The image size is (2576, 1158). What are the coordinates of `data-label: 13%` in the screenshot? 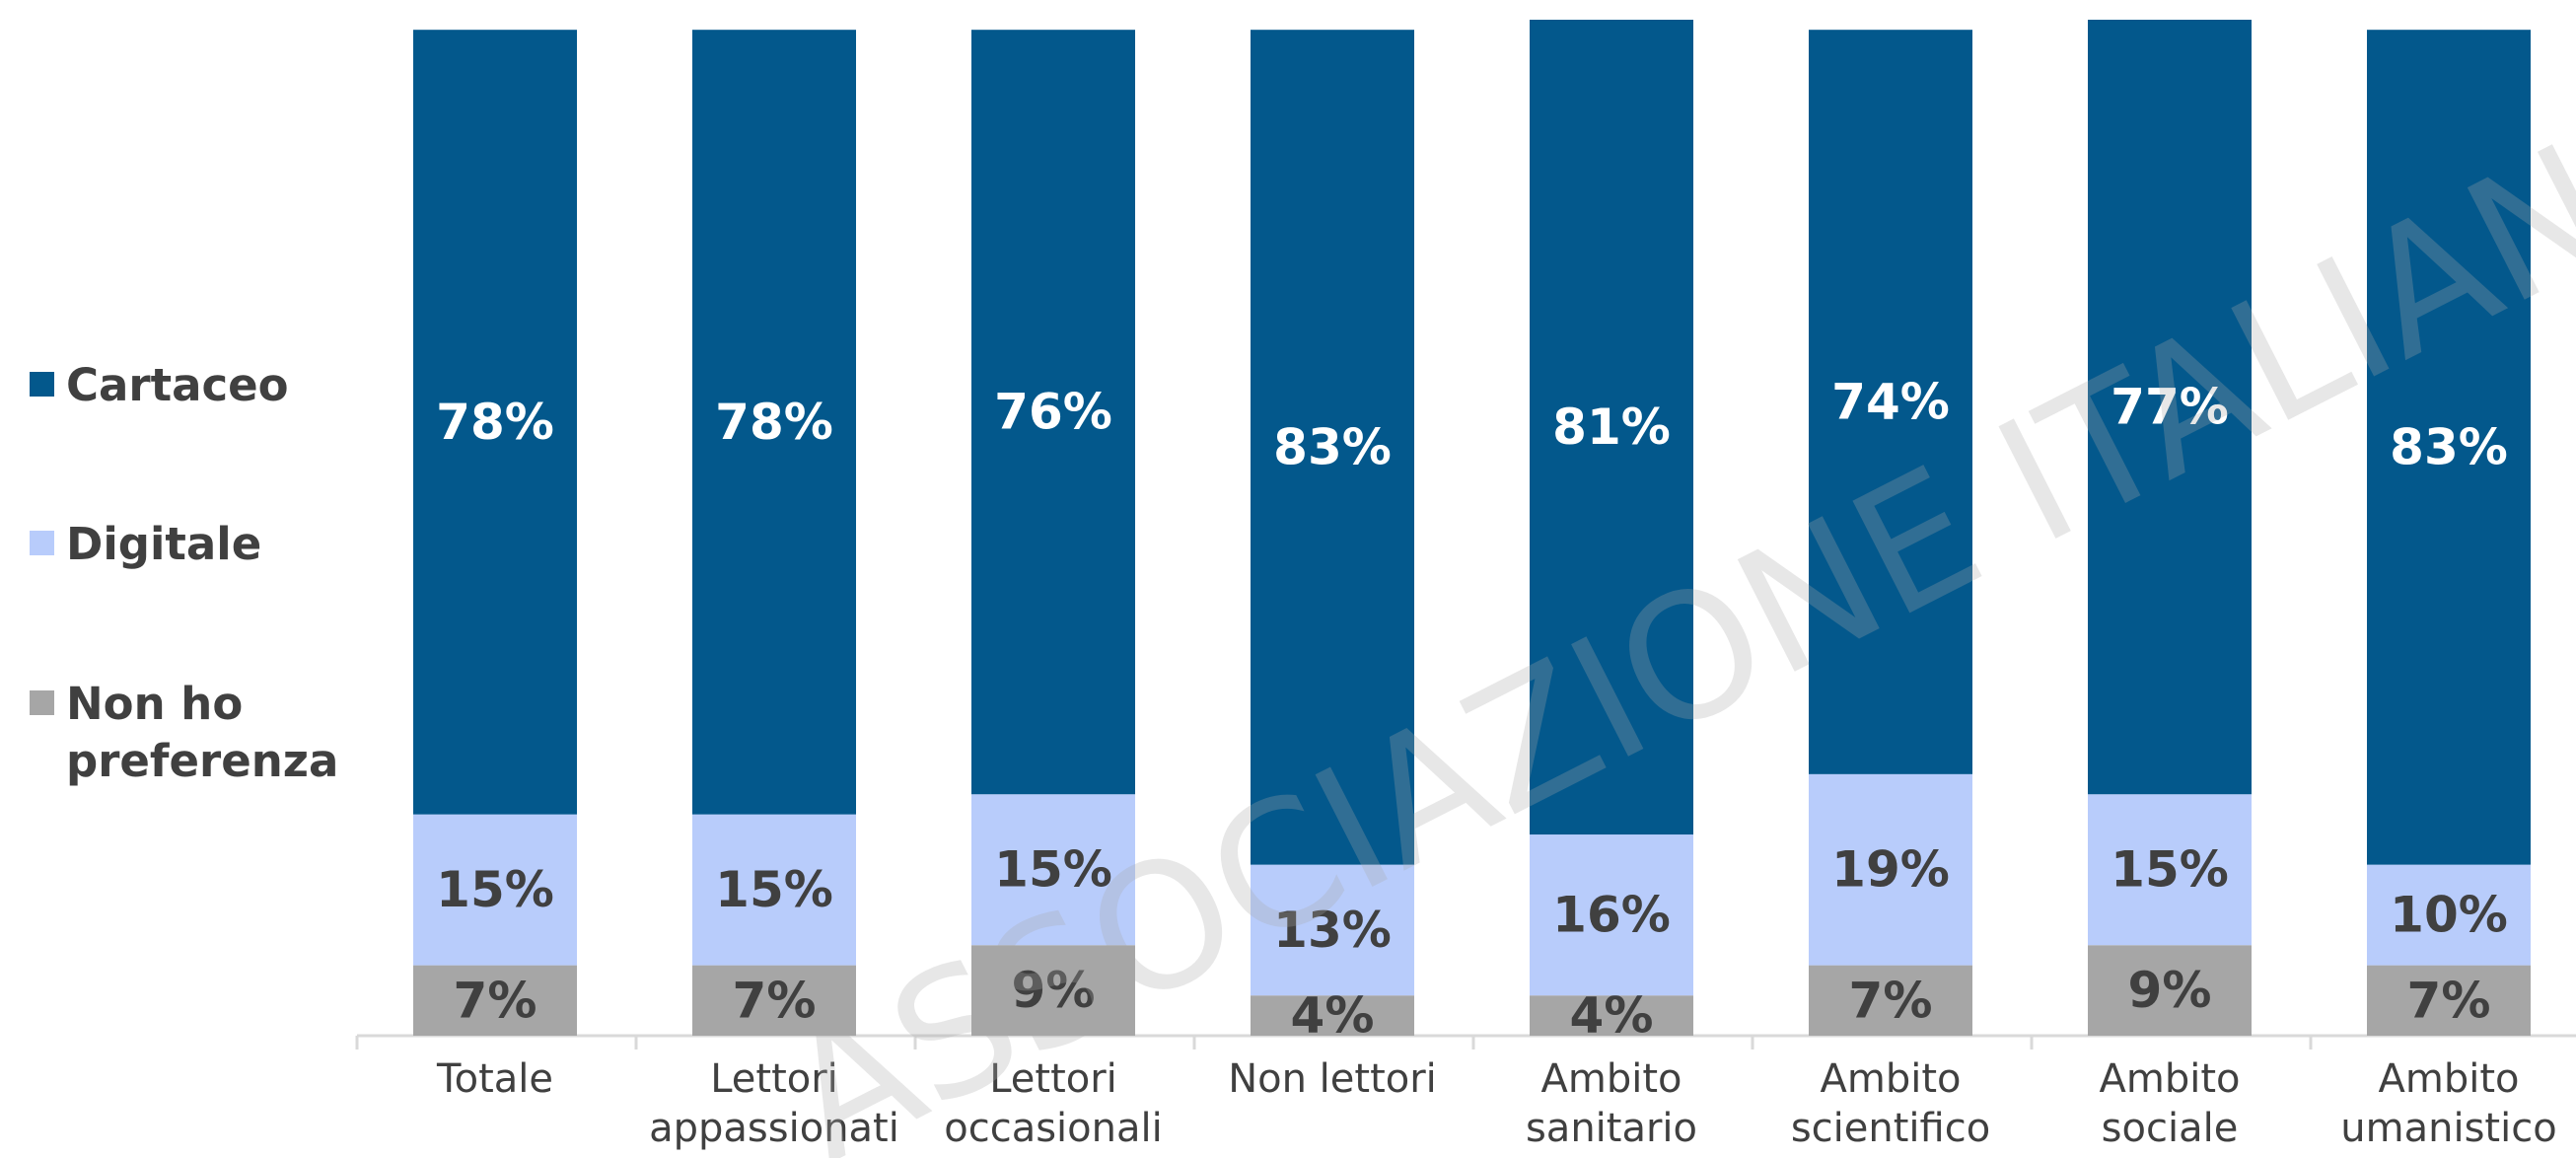 It's located at (1332, 930).